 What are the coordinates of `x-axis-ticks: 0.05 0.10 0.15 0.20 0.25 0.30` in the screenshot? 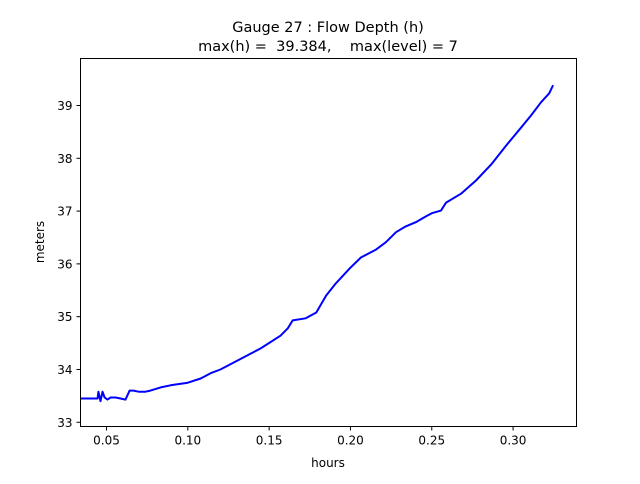 It's located at (310, 437).